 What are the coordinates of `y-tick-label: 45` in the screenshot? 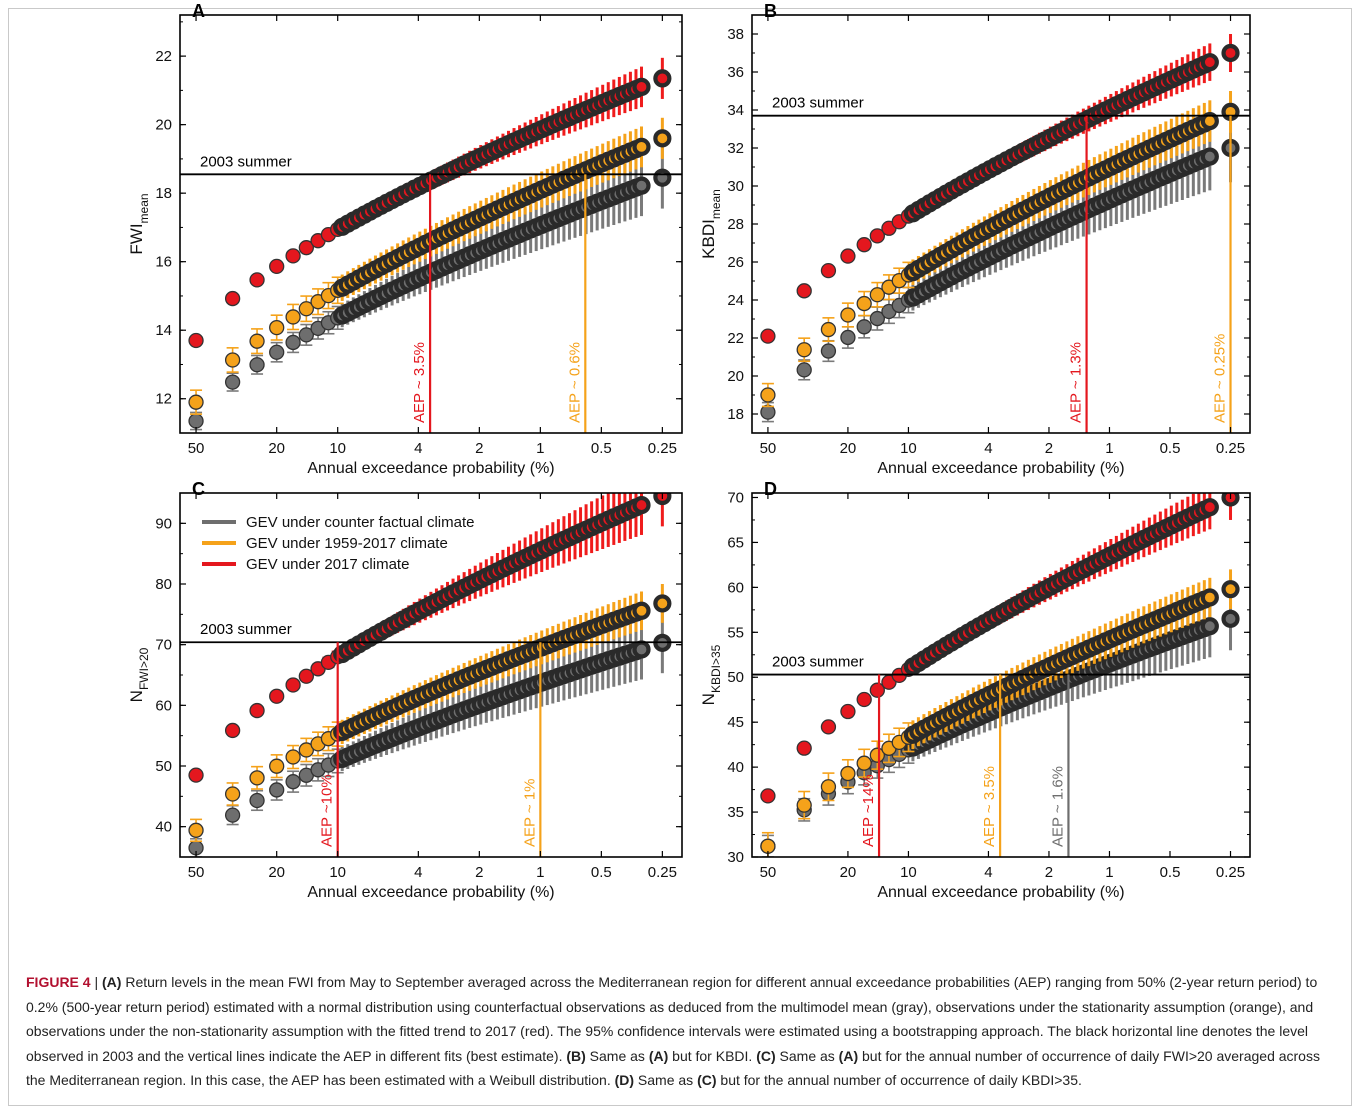 It's located at (735, 722).